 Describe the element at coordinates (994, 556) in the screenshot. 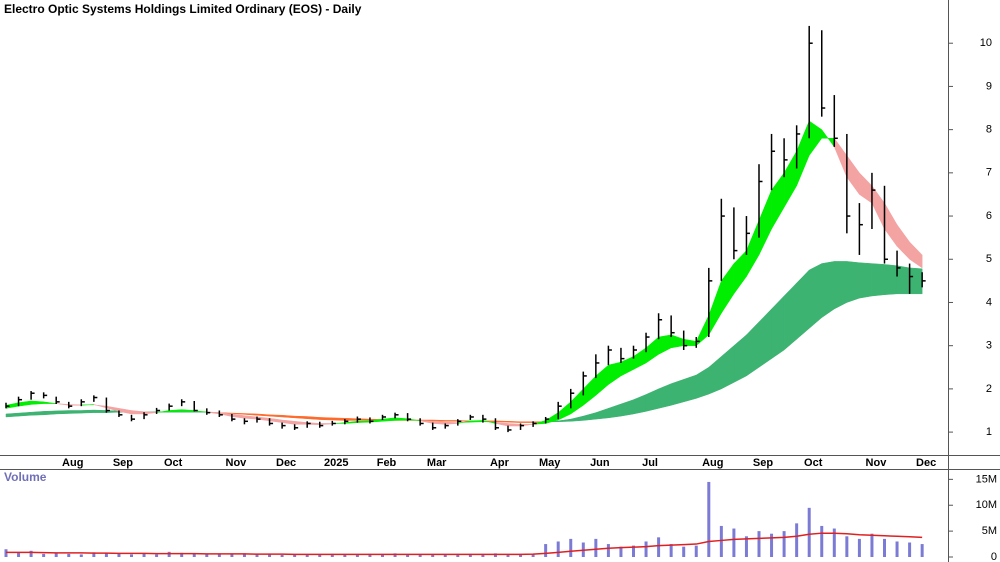

I see `y-tick-label: 0` at that location.